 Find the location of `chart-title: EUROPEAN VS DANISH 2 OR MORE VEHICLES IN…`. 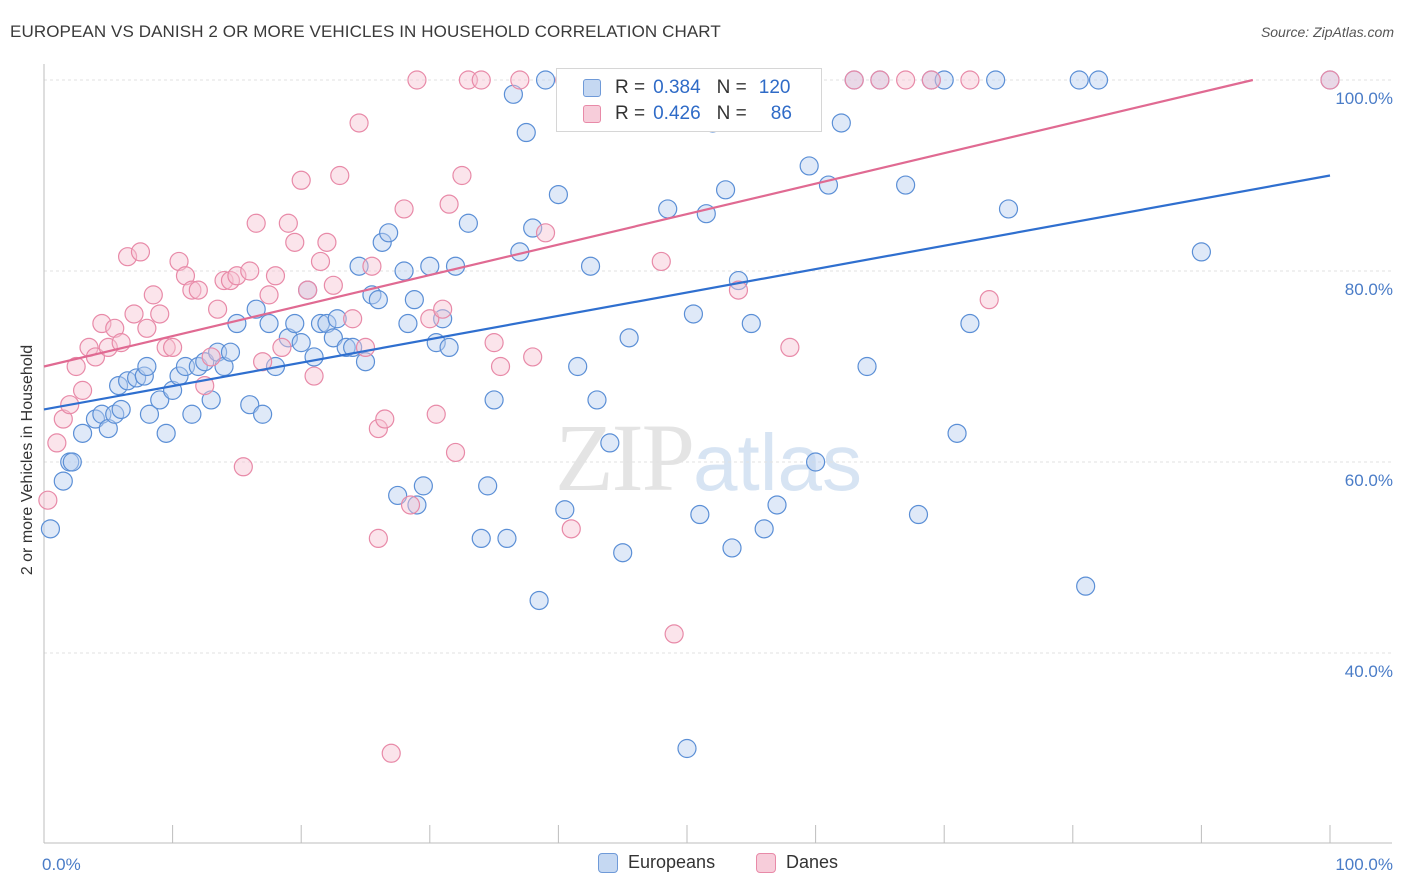

chart-title: EUROPEAN VS DANISH 2 OR MORE VEHICLES IN… is located at coordinates (365, 31).